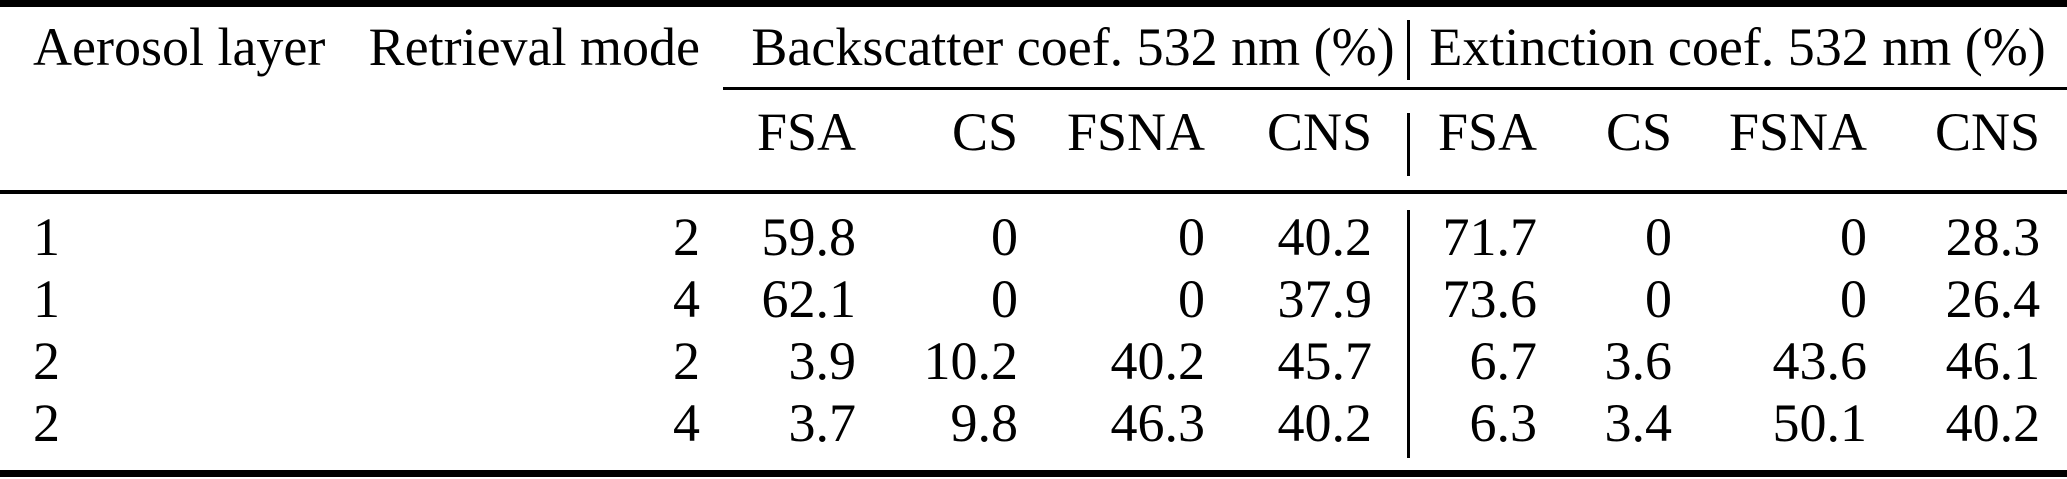  What do you see at coordinates (1490, 237) in the screenshot?
I see `cell-extinction-fsa: 71.7` at bounding box center [1490, 237].